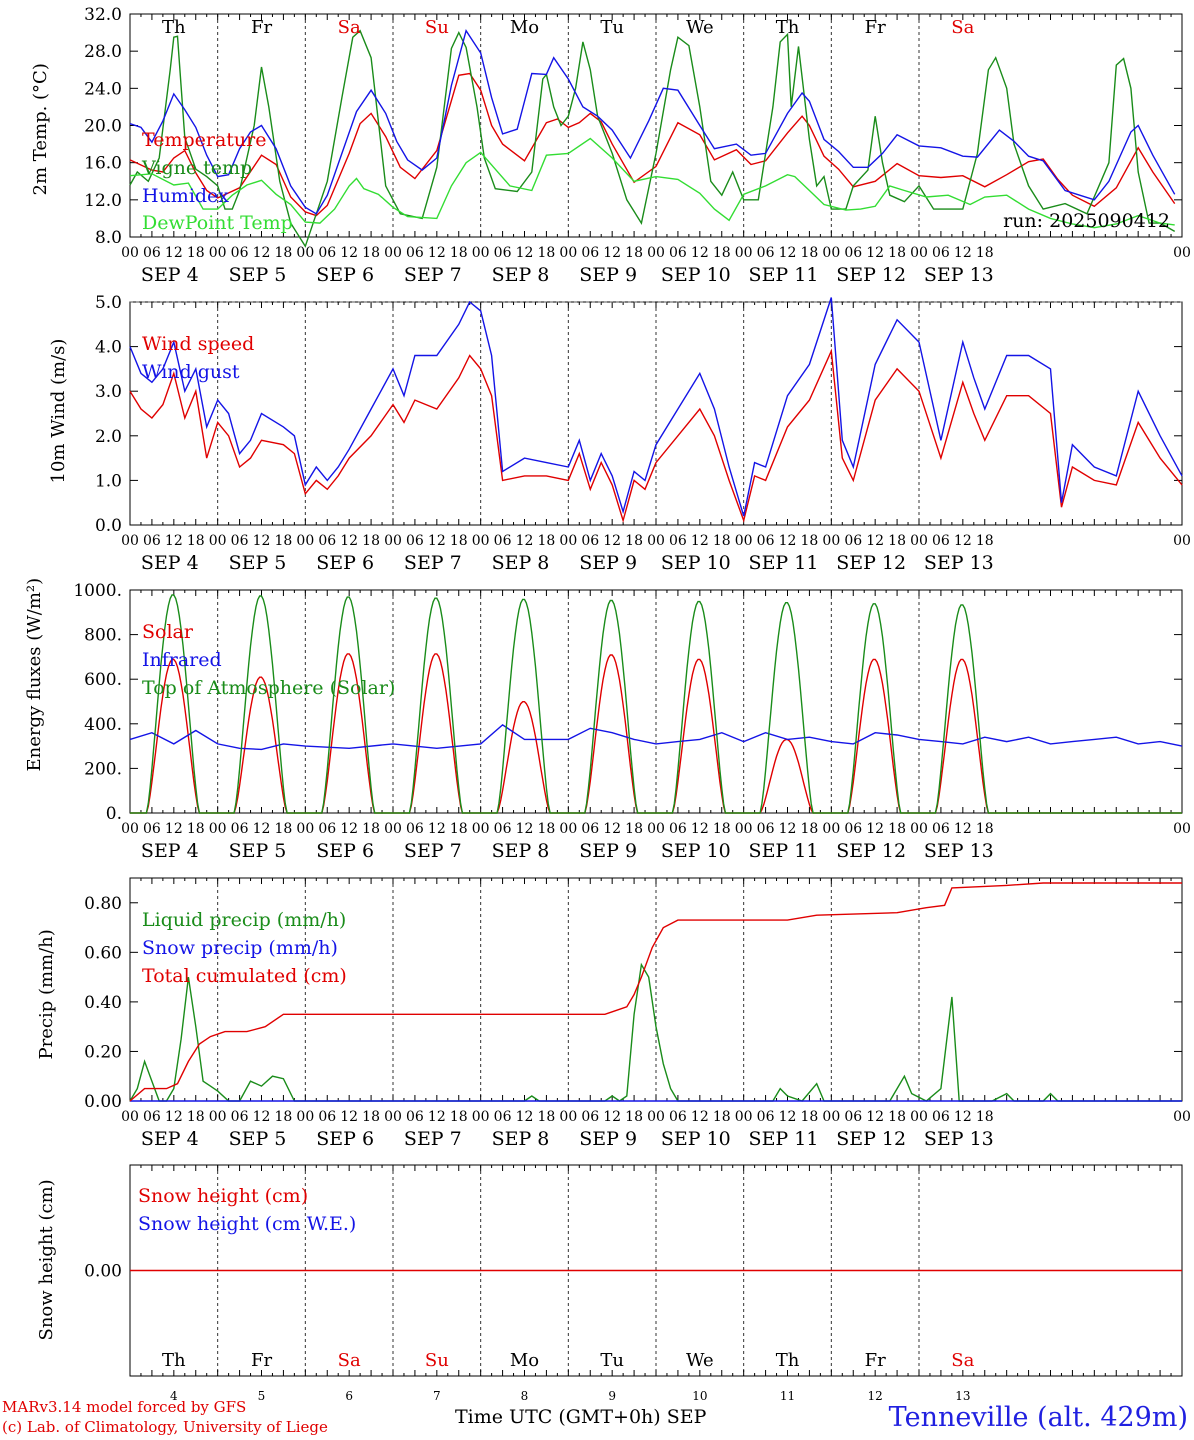 The image size is (1194, 1440). What do you see at coordinates (185, 196) in the screenshot?
I see `legend-entry: Humidex` at bounding box center [185, 196].